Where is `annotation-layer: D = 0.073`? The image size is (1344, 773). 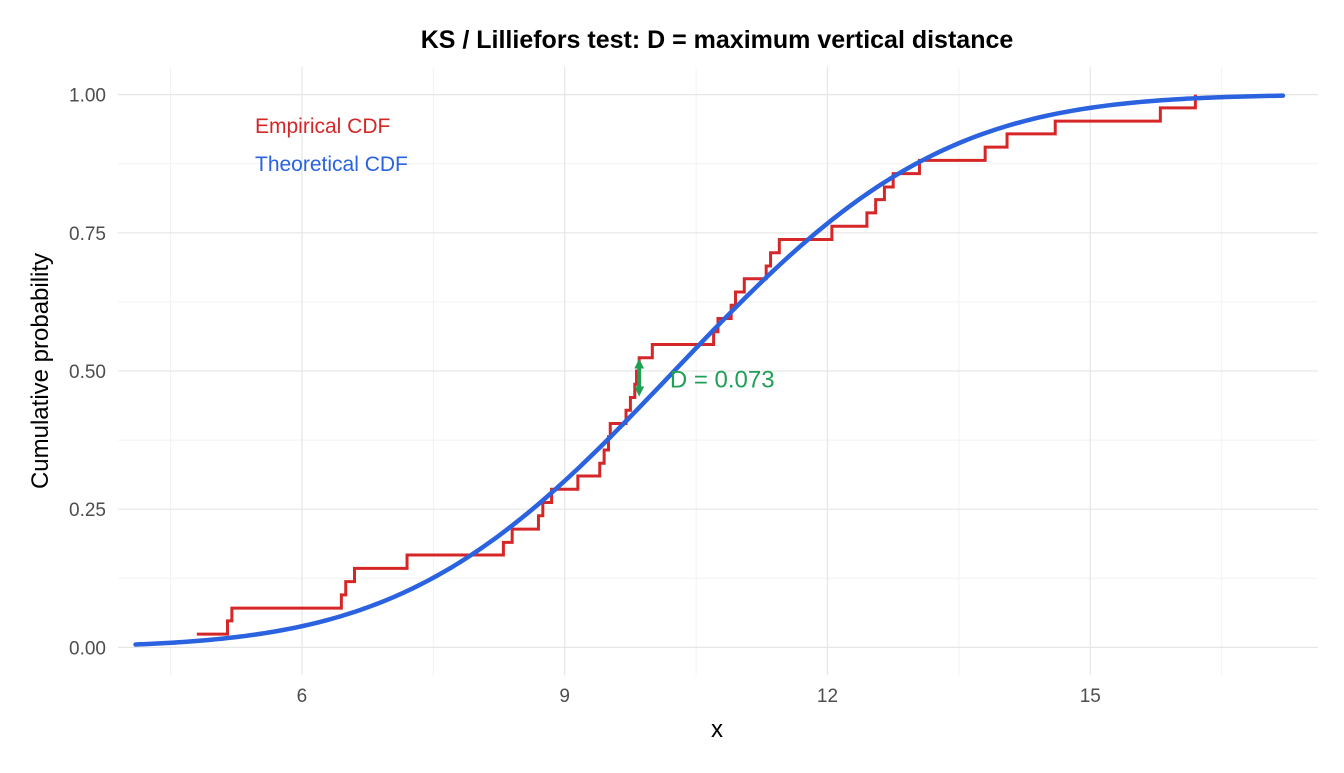
annotation-layer: D = 0.073 is located at coordinates (704, 377).